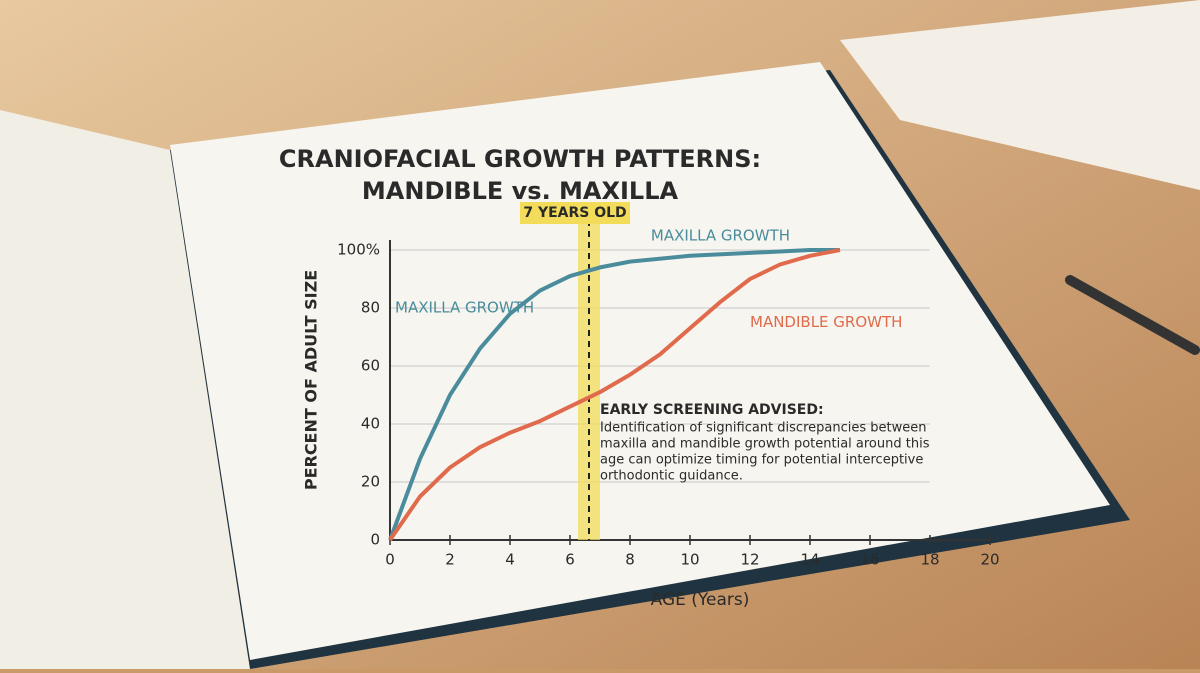  I want to click on y-tick-label: 40, so click(370, 424).